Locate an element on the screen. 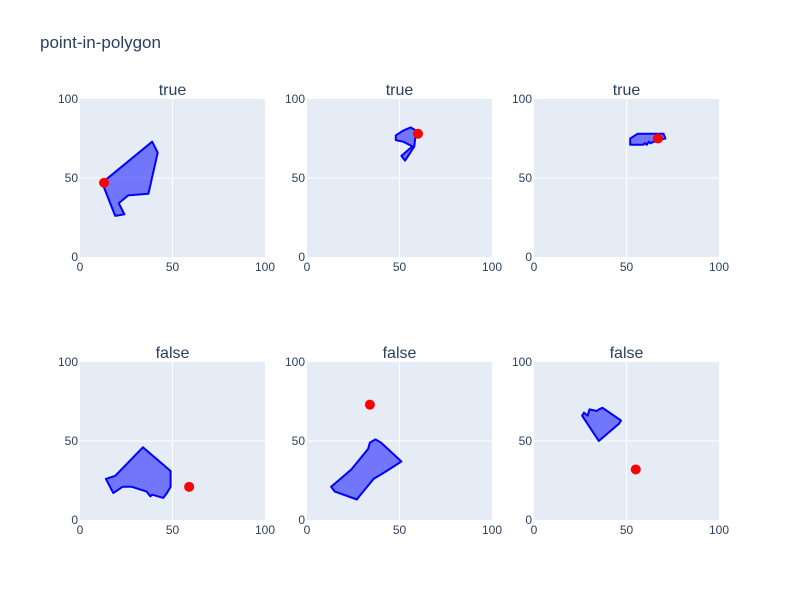 This screenshot has height=600, width=800. subplot-5: 0 50 100 0 50 100 false is located at coordinates (393, 441).